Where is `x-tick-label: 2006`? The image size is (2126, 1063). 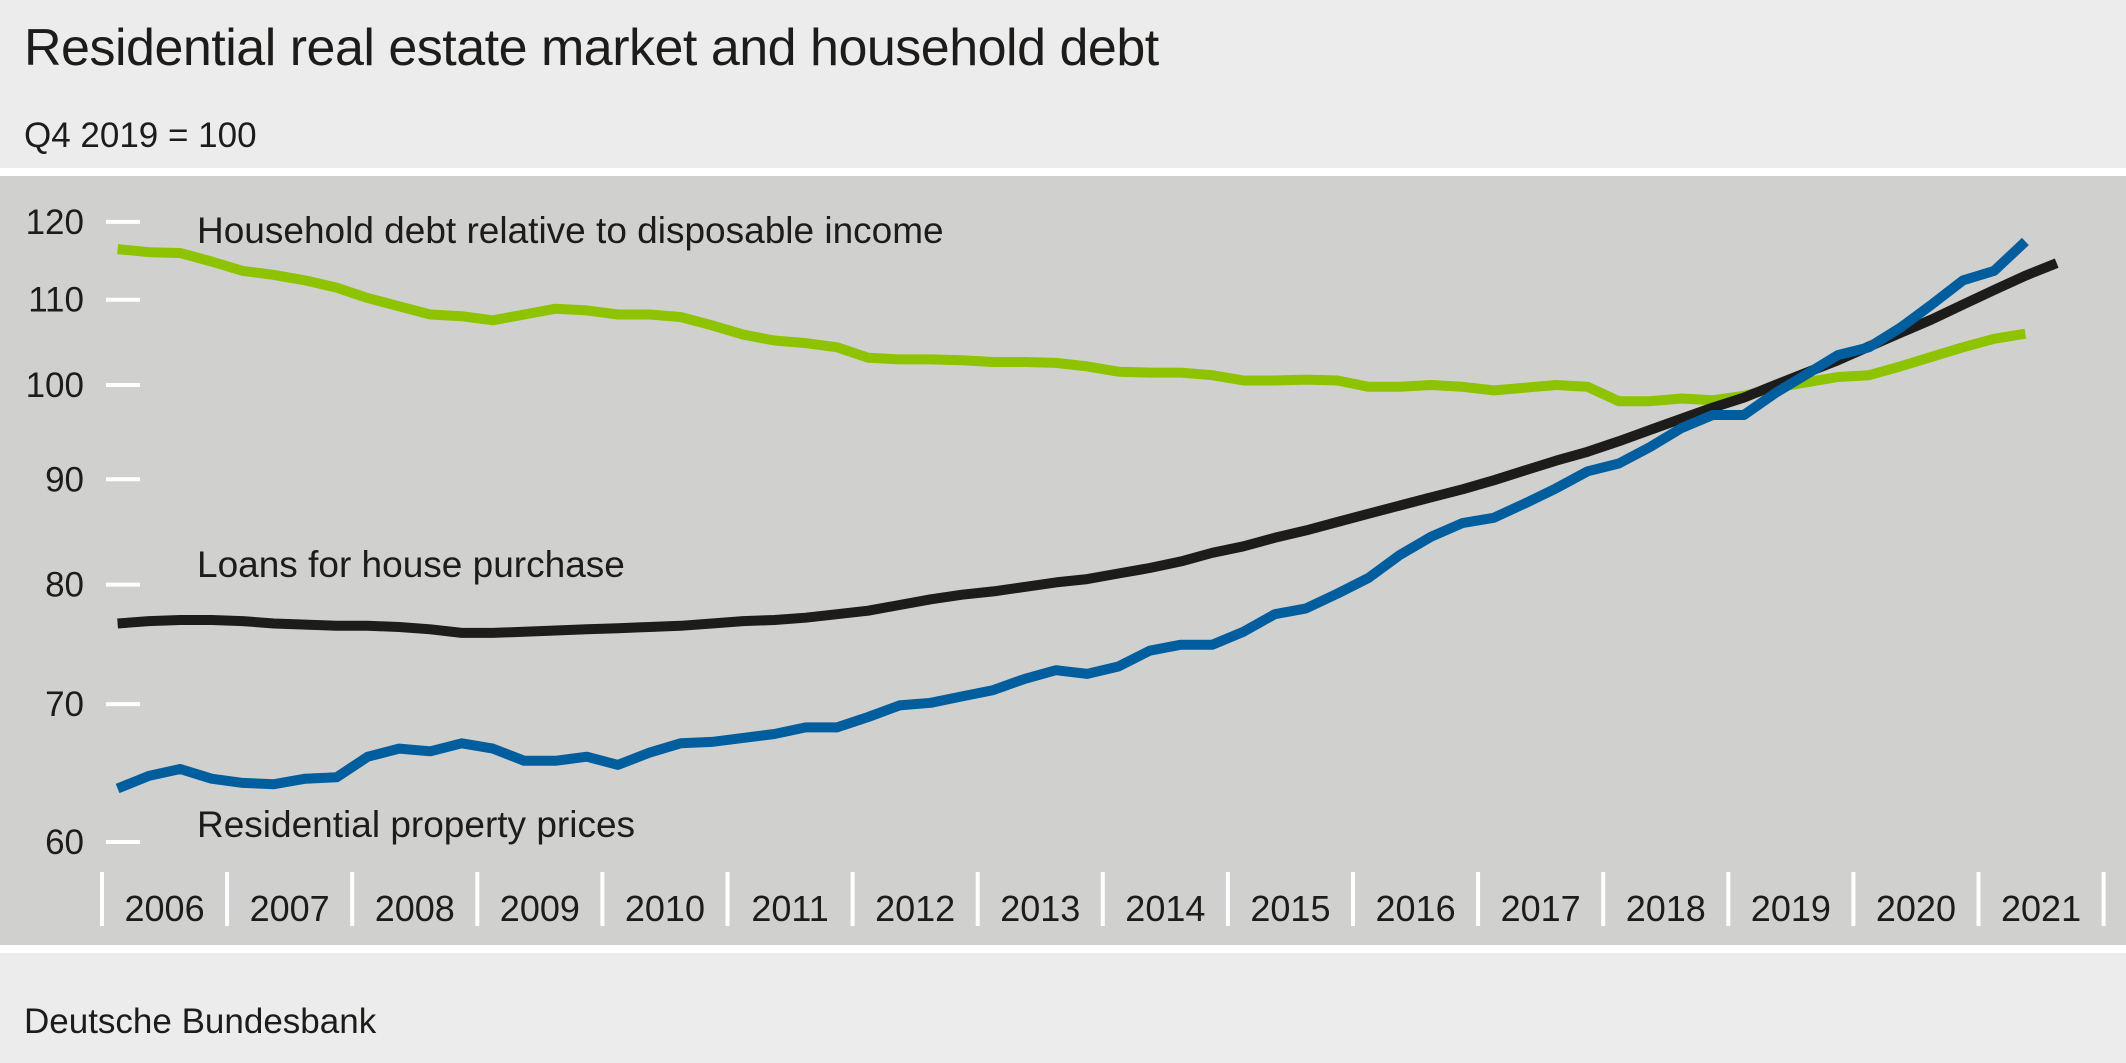 x-tick-label: 2006 is located at coordinates (165, 908).